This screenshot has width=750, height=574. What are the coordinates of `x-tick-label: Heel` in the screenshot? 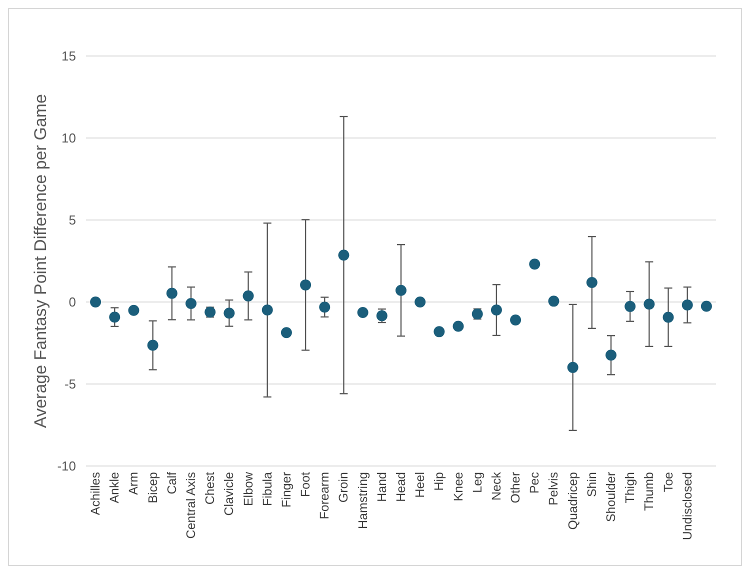 It's located at (420, 485).